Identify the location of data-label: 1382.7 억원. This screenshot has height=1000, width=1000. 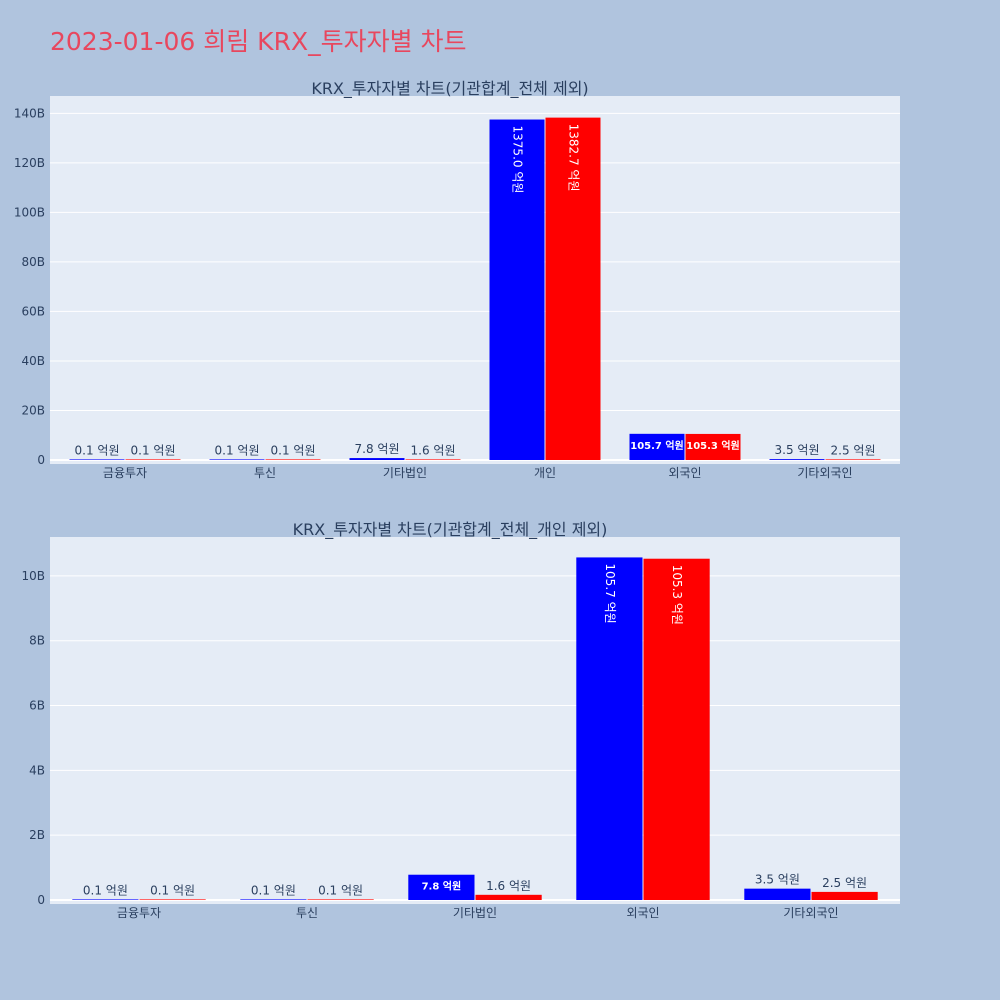
(574, 158).